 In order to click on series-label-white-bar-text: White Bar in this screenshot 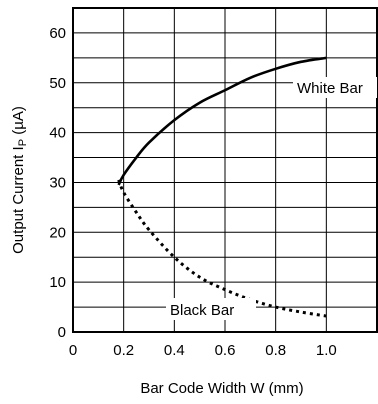, I will do `click(330, 88)`.